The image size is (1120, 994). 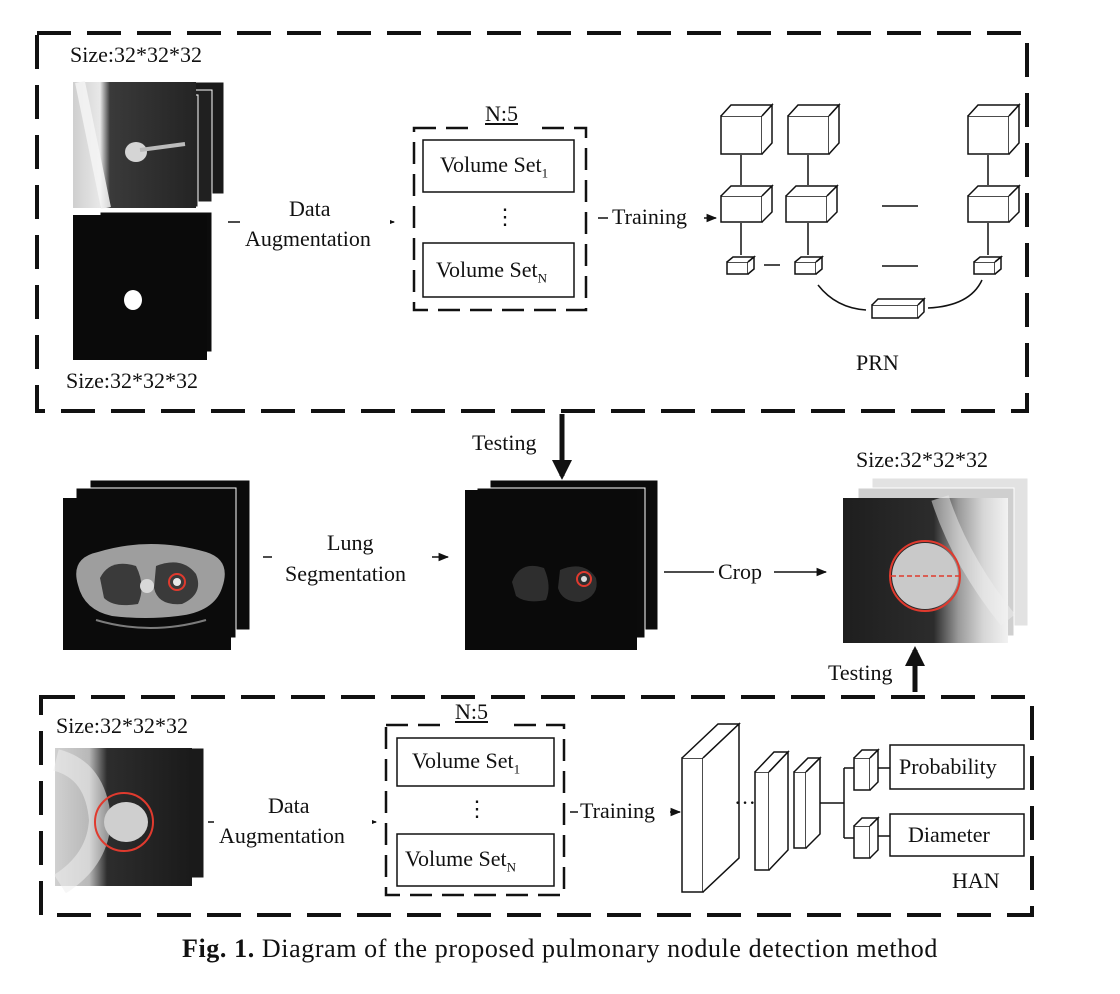 I want to click on top-augment-label-line2: Augmentation, so click(x=308, y=238).